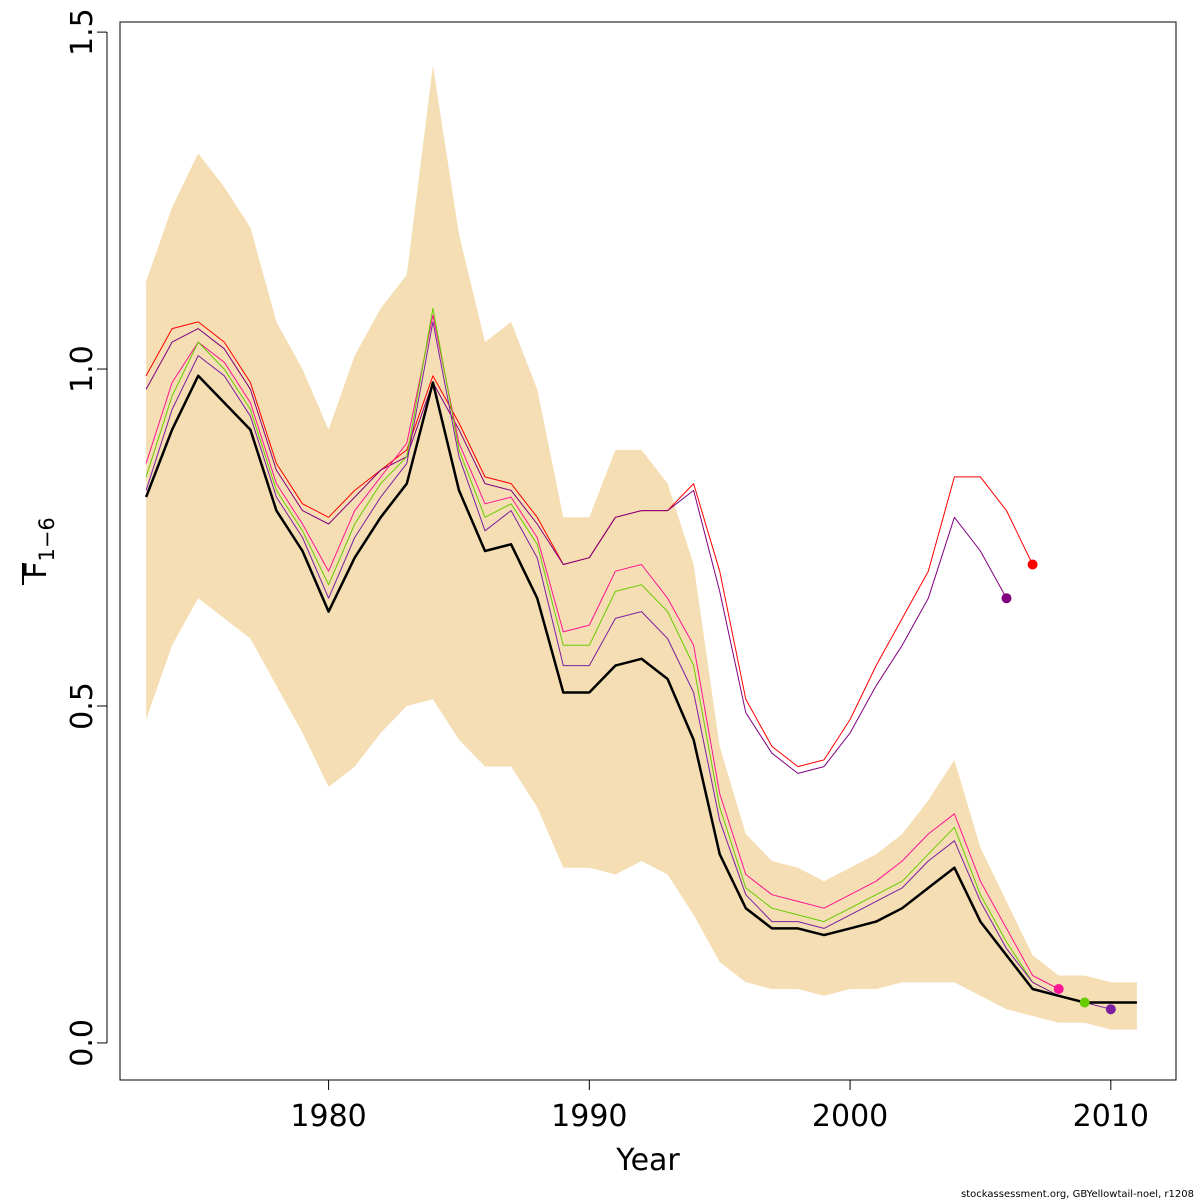 This screenshot has height=1200, width=1200. What do you see at coordinates (1111, 1116) in the screenshot?
I see `x-tick-label: 2010` at bounding box center [1111, 1116].